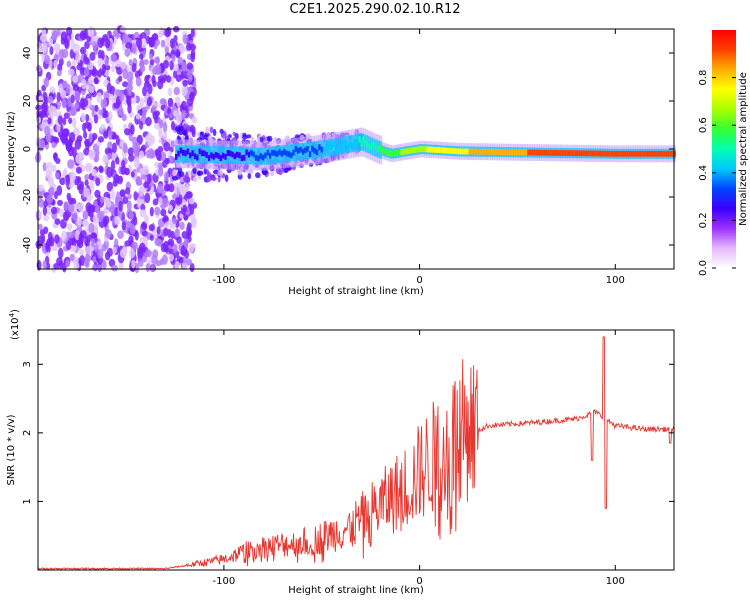  Describe the element at coordinates (356, 590) in the screenshot. I see `snr-x-axis-label: Height of straight line (km)` at that location.